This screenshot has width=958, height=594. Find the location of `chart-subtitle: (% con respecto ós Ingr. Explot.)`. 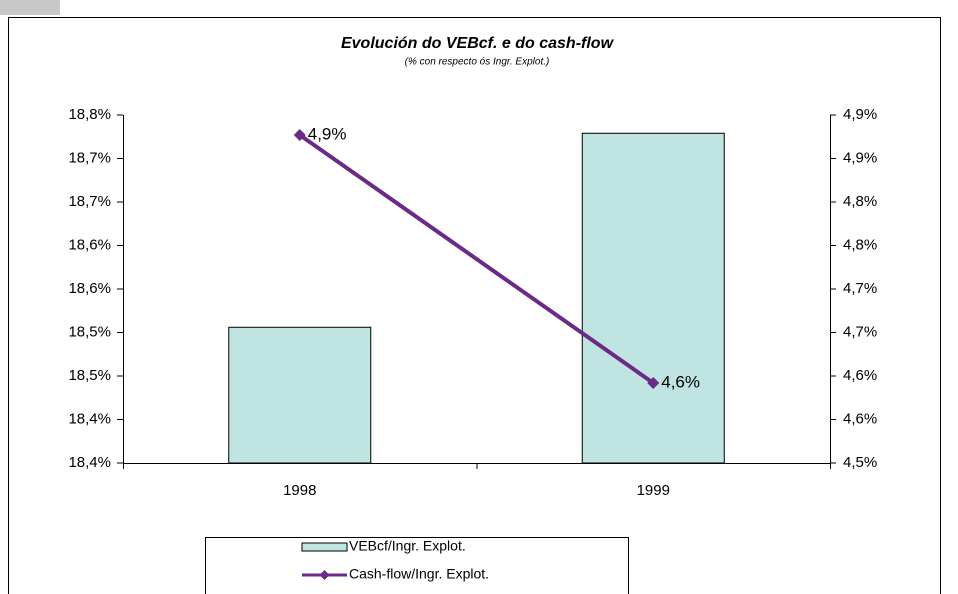

chart-subtitle: (% con respecto ós Ingr. Explot.) is located at coordinates (477, 62).